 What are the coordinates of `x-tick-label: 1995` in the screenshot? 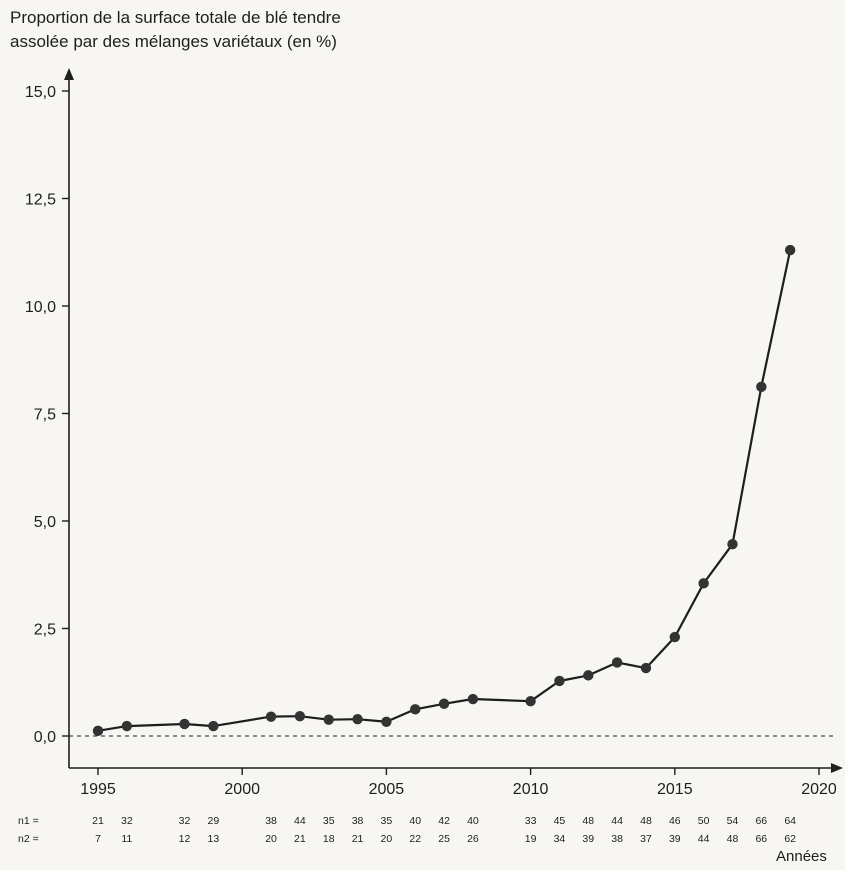 It's located at (98, 789).